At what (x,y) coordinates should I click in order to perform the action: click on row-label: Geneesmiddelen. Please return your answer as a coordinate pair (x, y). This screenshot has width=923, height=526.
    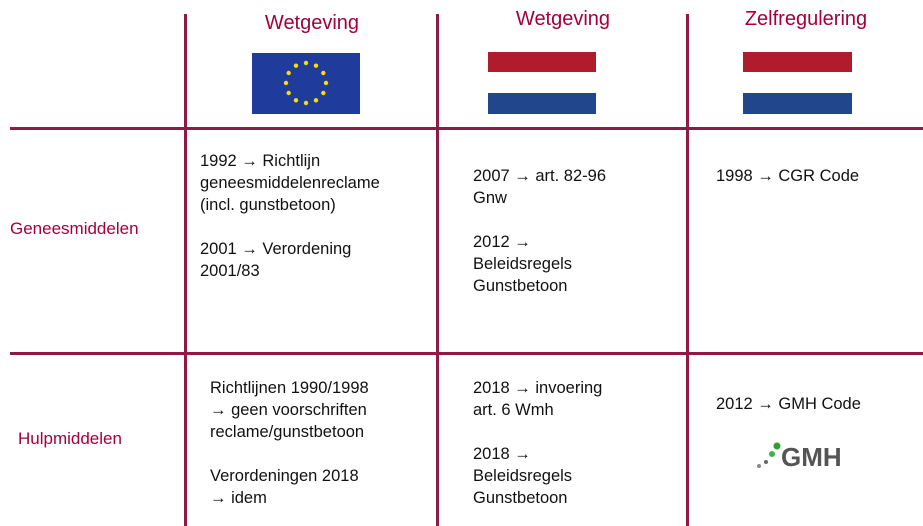
    Looking at the image, I should click on (74, 228).